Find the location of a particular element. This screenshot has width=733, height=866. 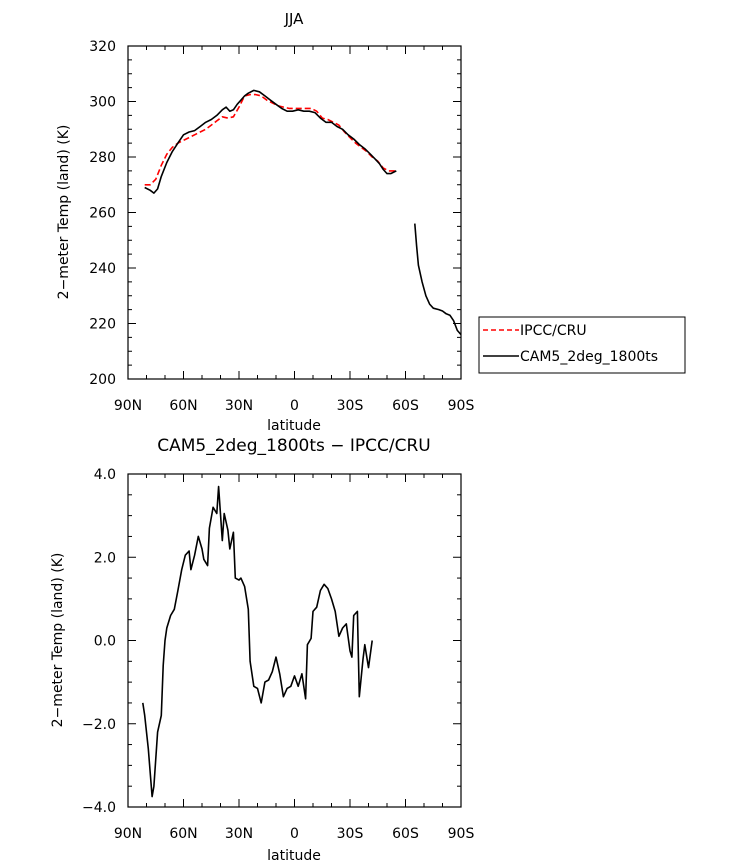

y-tick-label: −2.0 is located at coordinates (99, 725).